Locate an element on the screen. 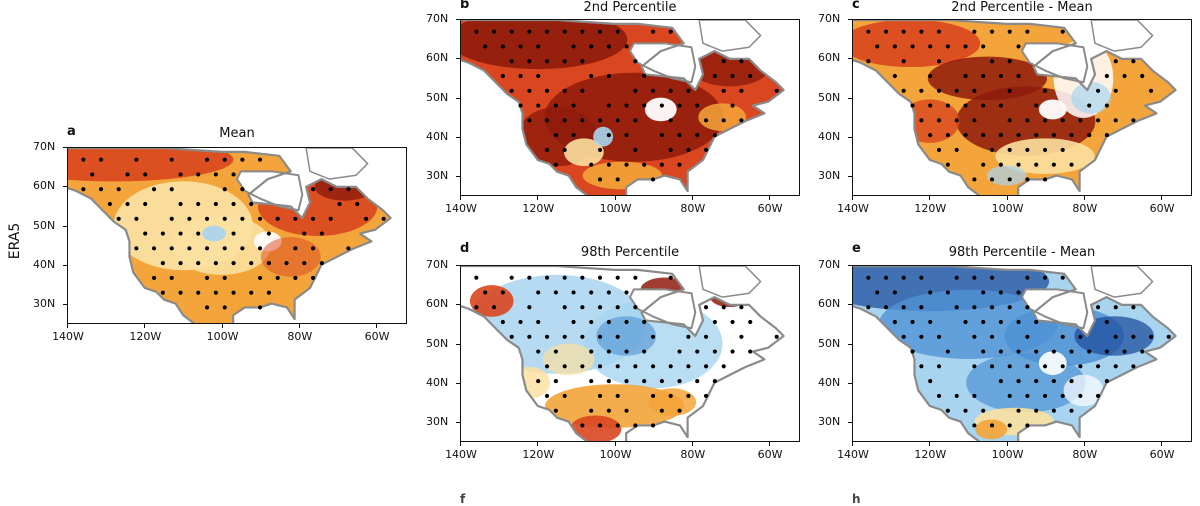  map-plot is located at coordinates (237, 235).